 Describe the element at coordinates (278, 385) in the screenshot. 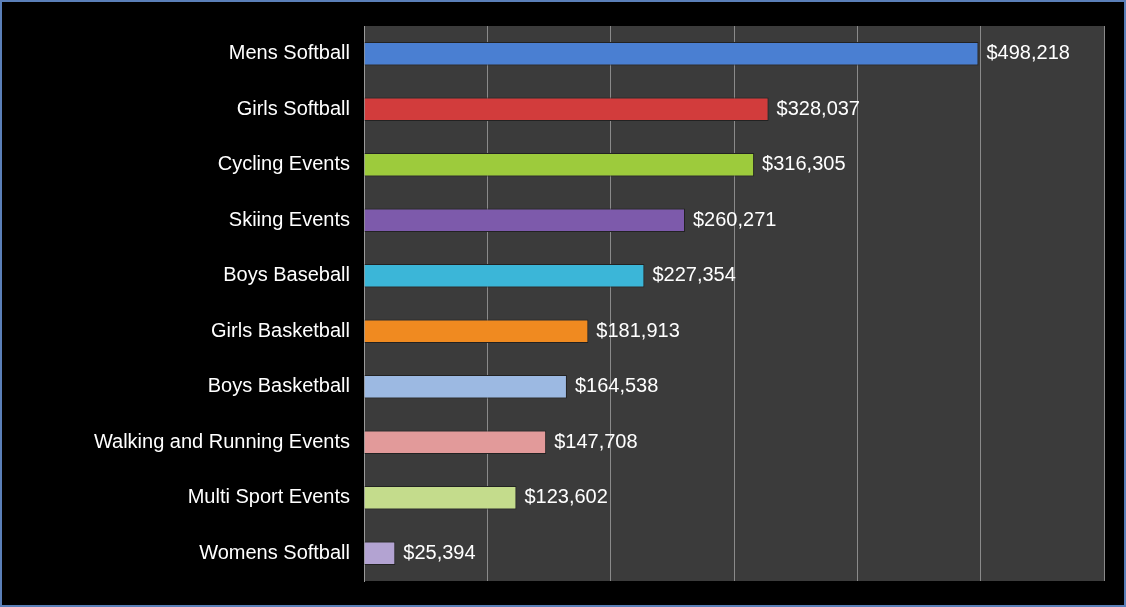

I see `y-tick-label: Boys Basketball` at that location.